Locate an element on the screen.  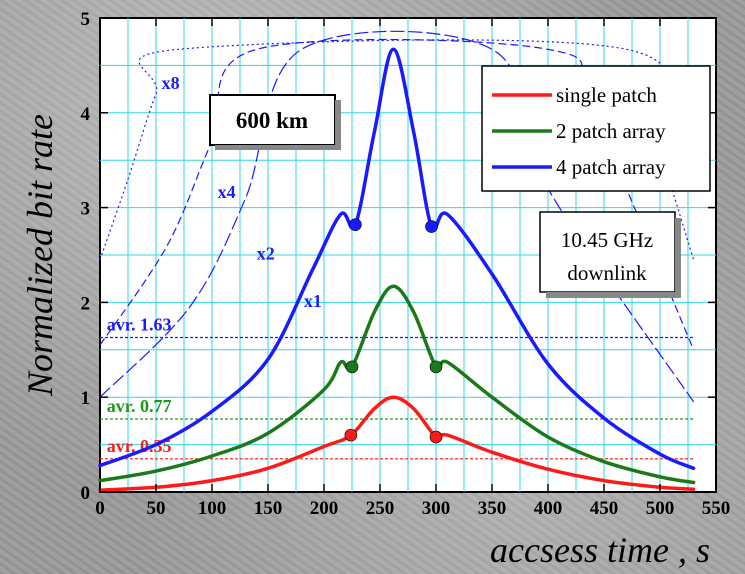
x-tick-label: 250 is located at coordinates (380, 508).